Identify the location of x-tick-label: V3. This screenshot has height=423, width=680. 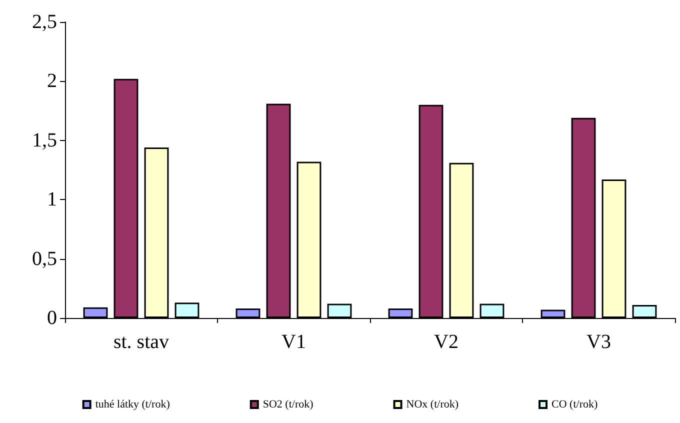
(598, 342).